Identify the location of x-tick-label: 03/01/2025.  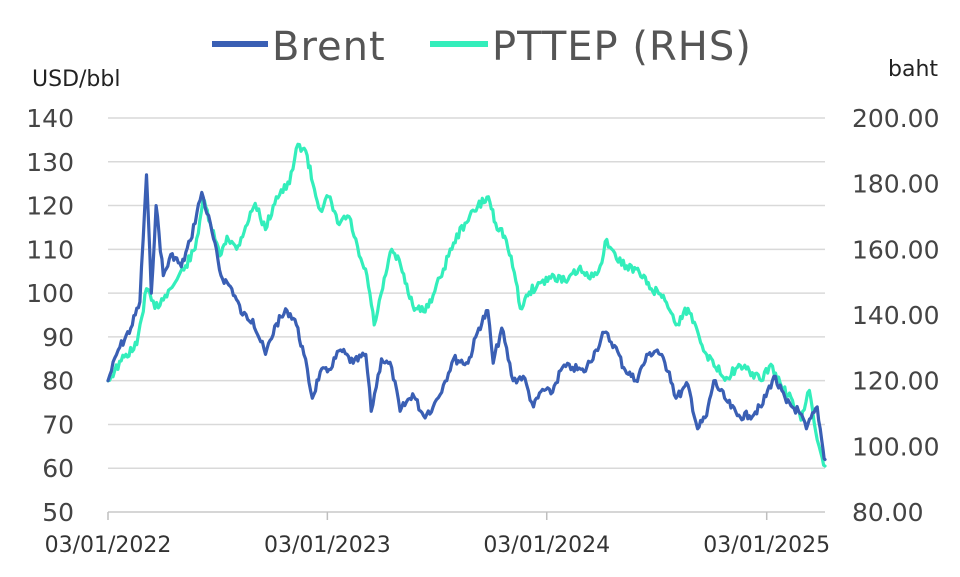
(766, 545).